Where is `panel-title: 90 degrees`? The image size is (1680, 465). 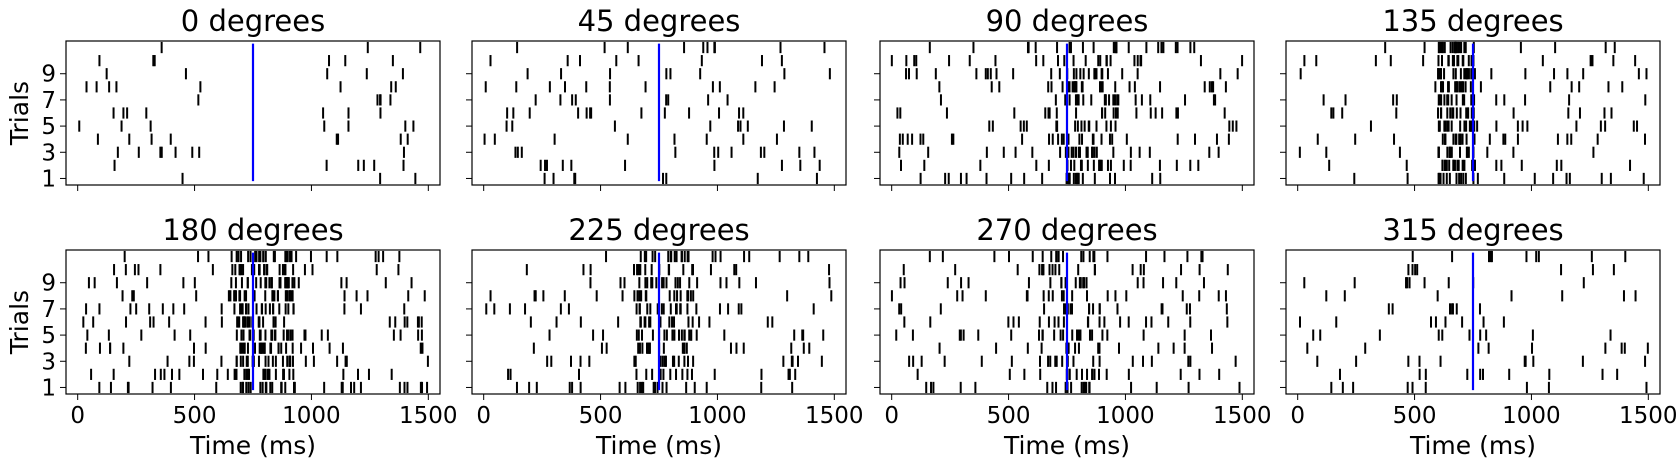
panel-title: 90 degrees is located at coordinates (1067, 21).